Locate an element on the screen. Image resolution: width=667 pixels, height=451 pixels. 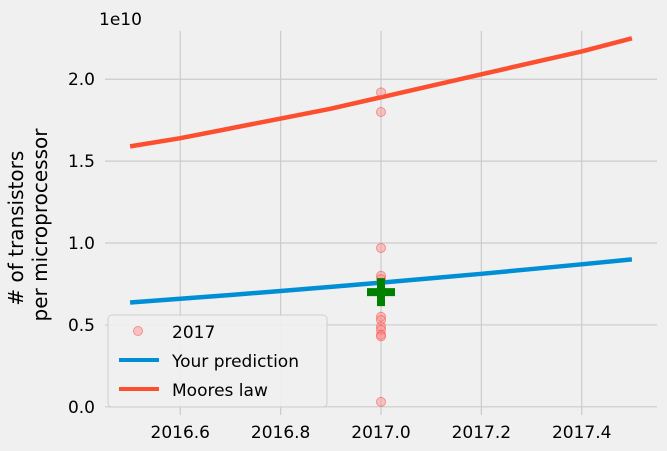
legend-box is located at coordinates (217, 361).